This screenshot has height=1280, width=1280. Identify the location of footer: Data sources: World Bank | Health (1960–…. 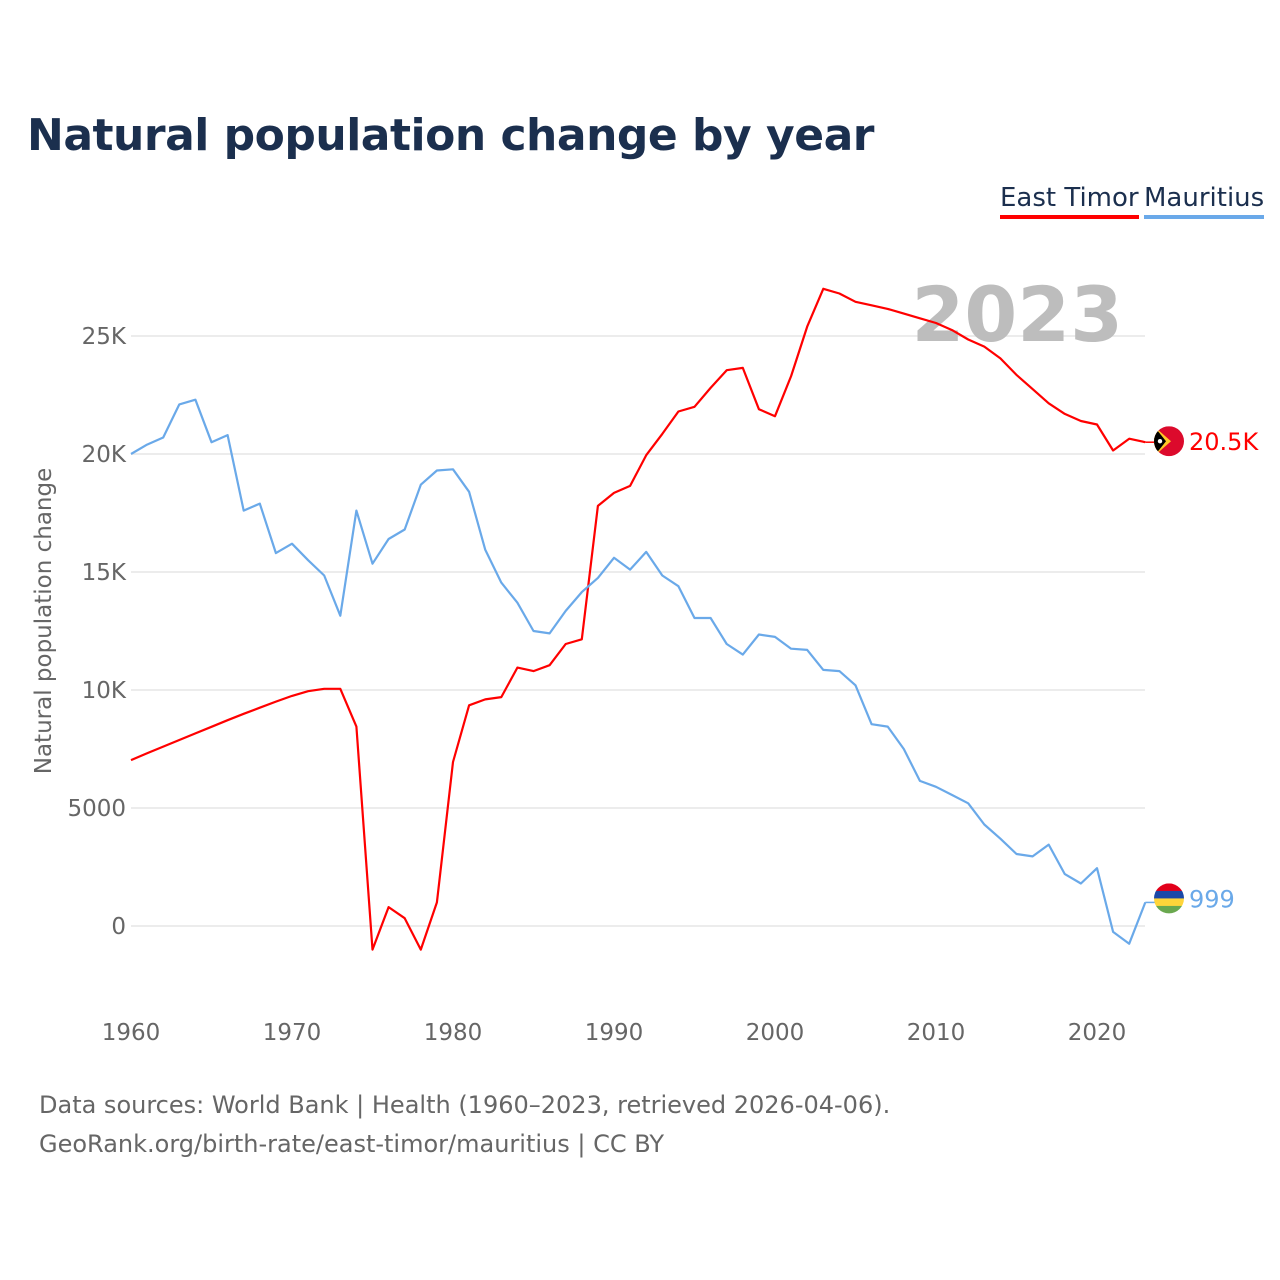
(464, 1125).